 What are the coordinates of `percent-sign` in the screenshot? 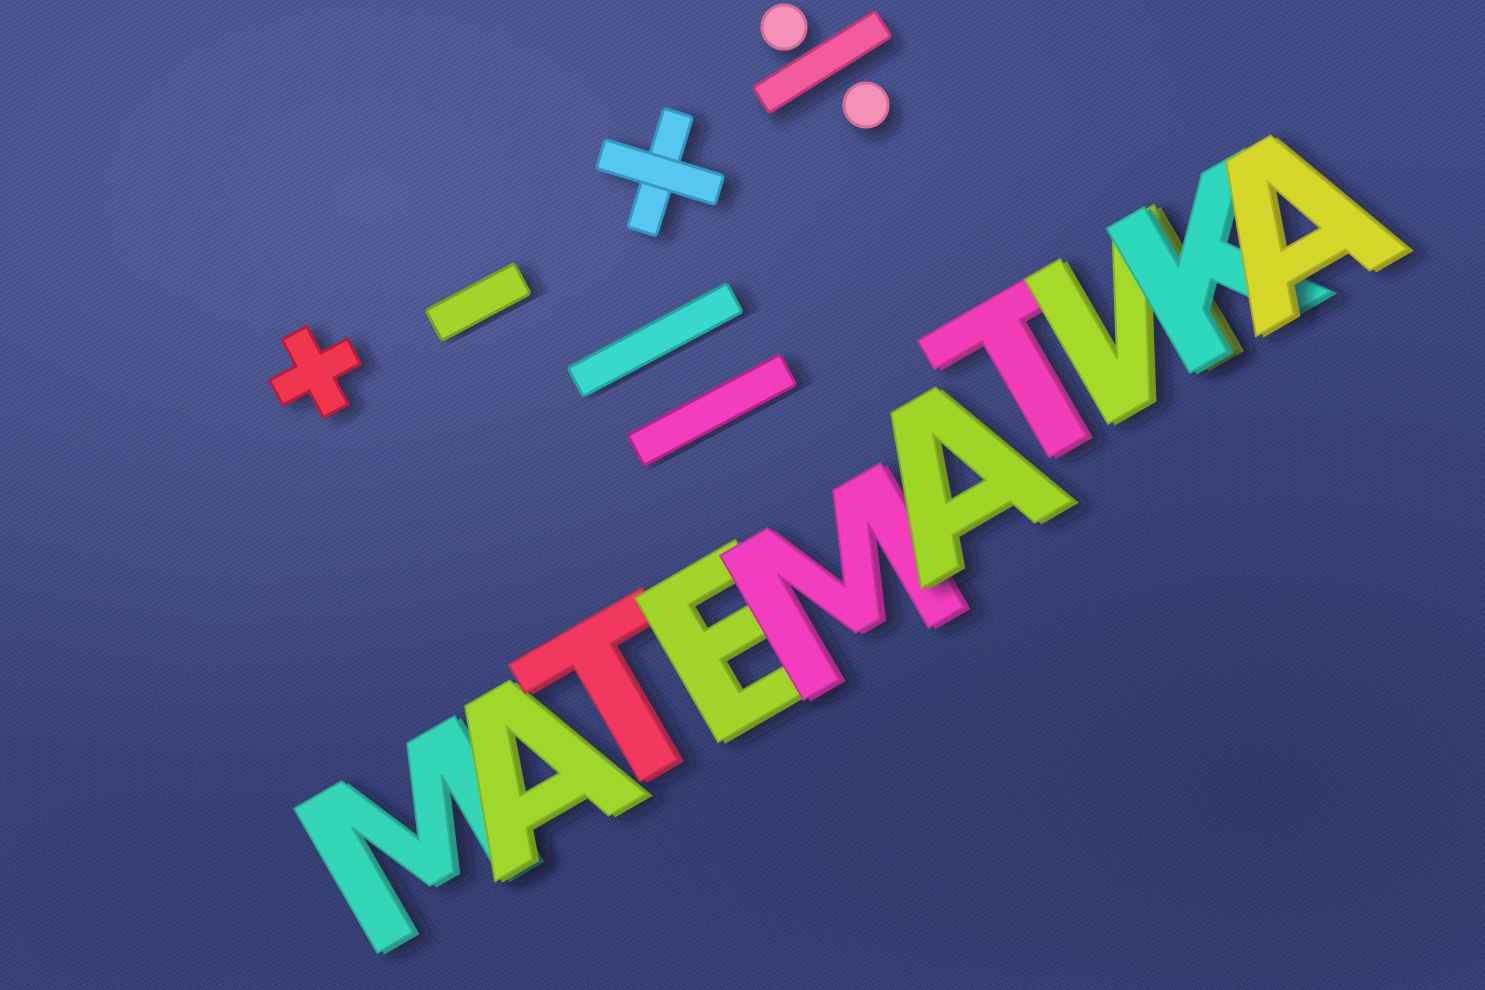 It's located at (822, 66).